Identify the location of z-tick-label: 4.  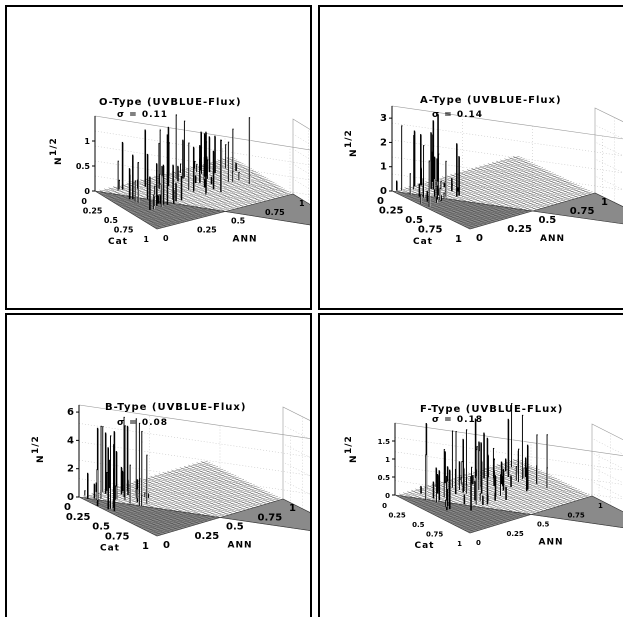
(70, 440).